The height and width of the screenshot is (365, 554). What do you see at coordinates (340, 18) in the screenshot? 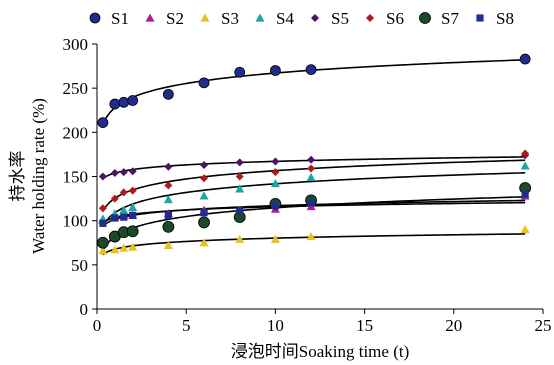
I see `legend-label: S5` at bounding box center [340, 18].